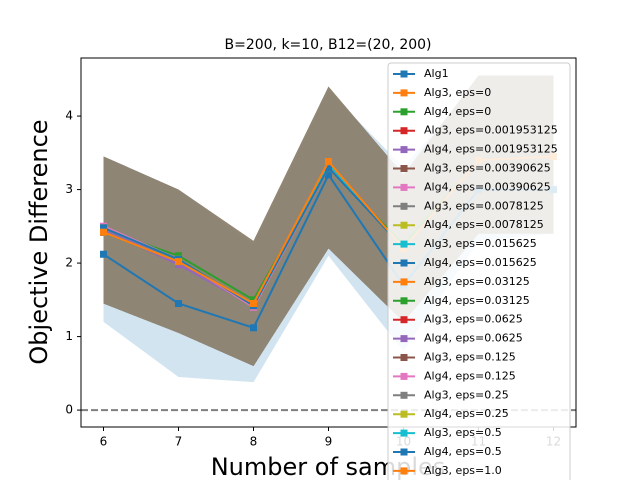  What do you see at coordinates (491, 130) in the screenshot?
I see `legend-label: Alg3, eps=0.001953125` at bounding box center [491, 130].